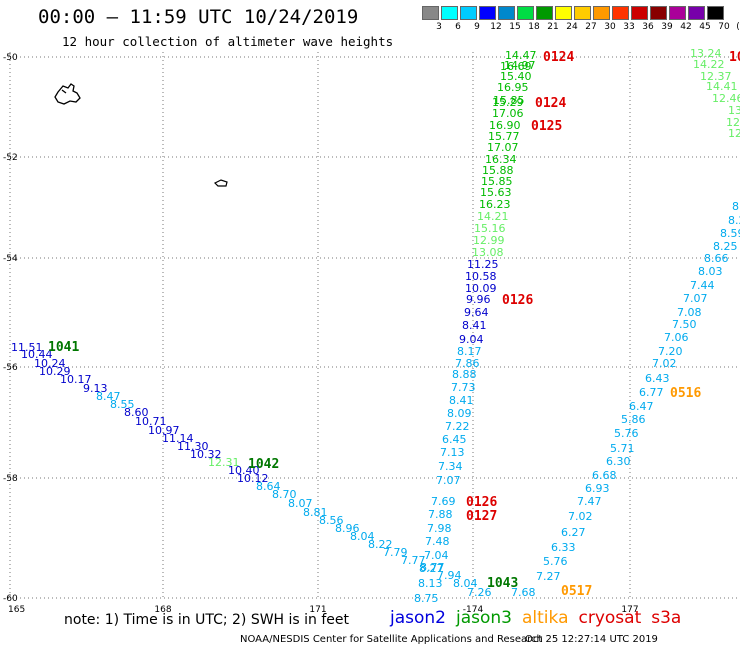 The height and width of the screenshot is (650, 740). Describe the element at coordinates (496, 192) in the screenshot. I see `swh-value: 15.63` at that location.